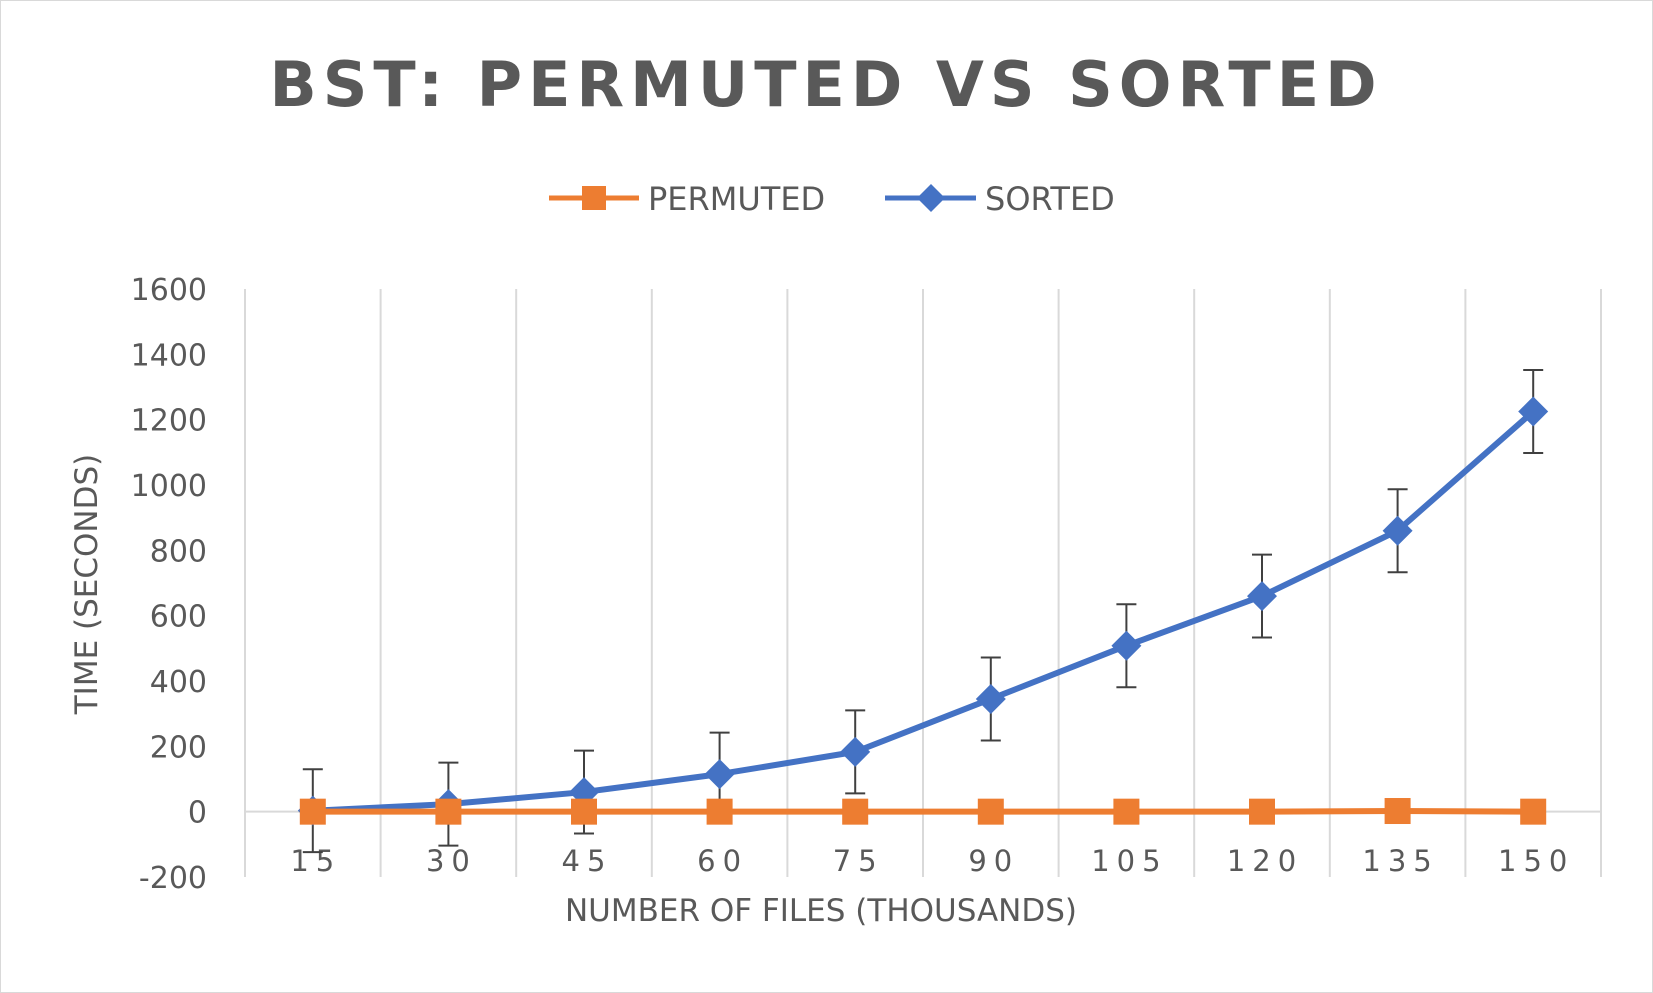  I want to click on x-tick-label: 60, so click(722, 861).